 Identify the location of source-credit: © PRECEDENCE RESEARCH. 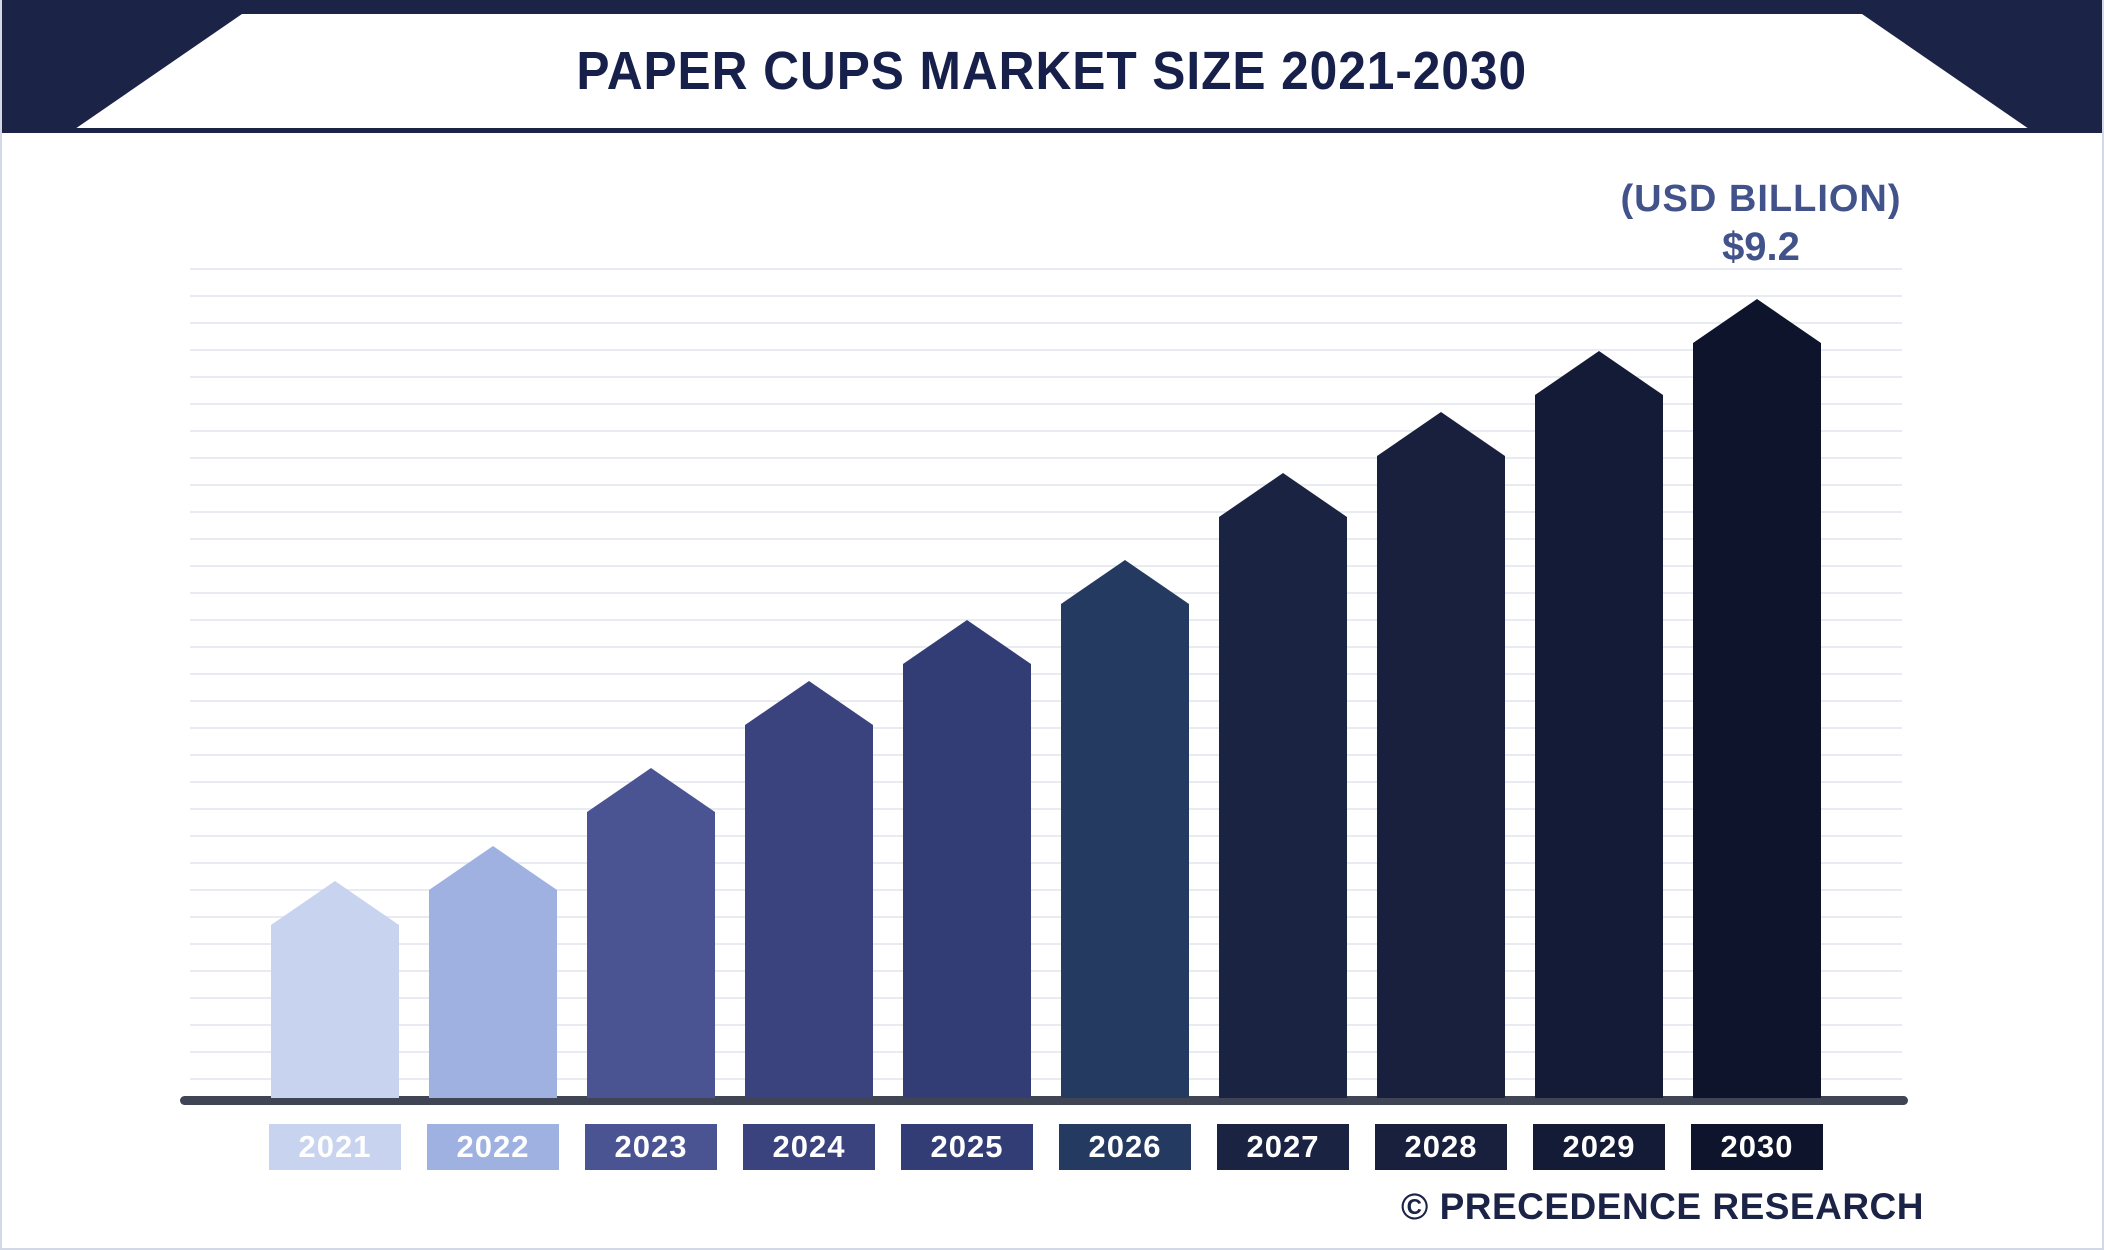
(1662, 1206).